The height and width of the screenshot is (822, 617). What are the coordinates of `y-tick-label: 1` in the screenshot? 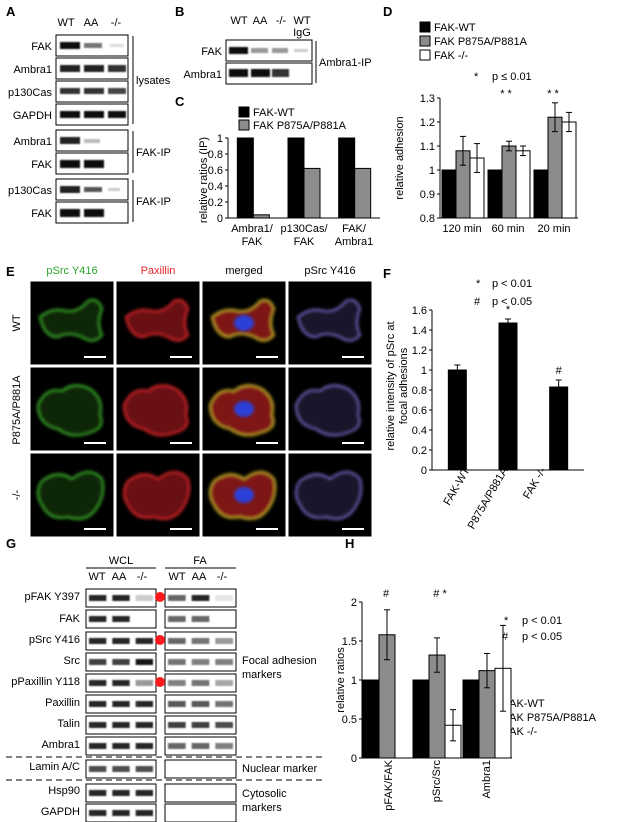 It's located at (354, 681).